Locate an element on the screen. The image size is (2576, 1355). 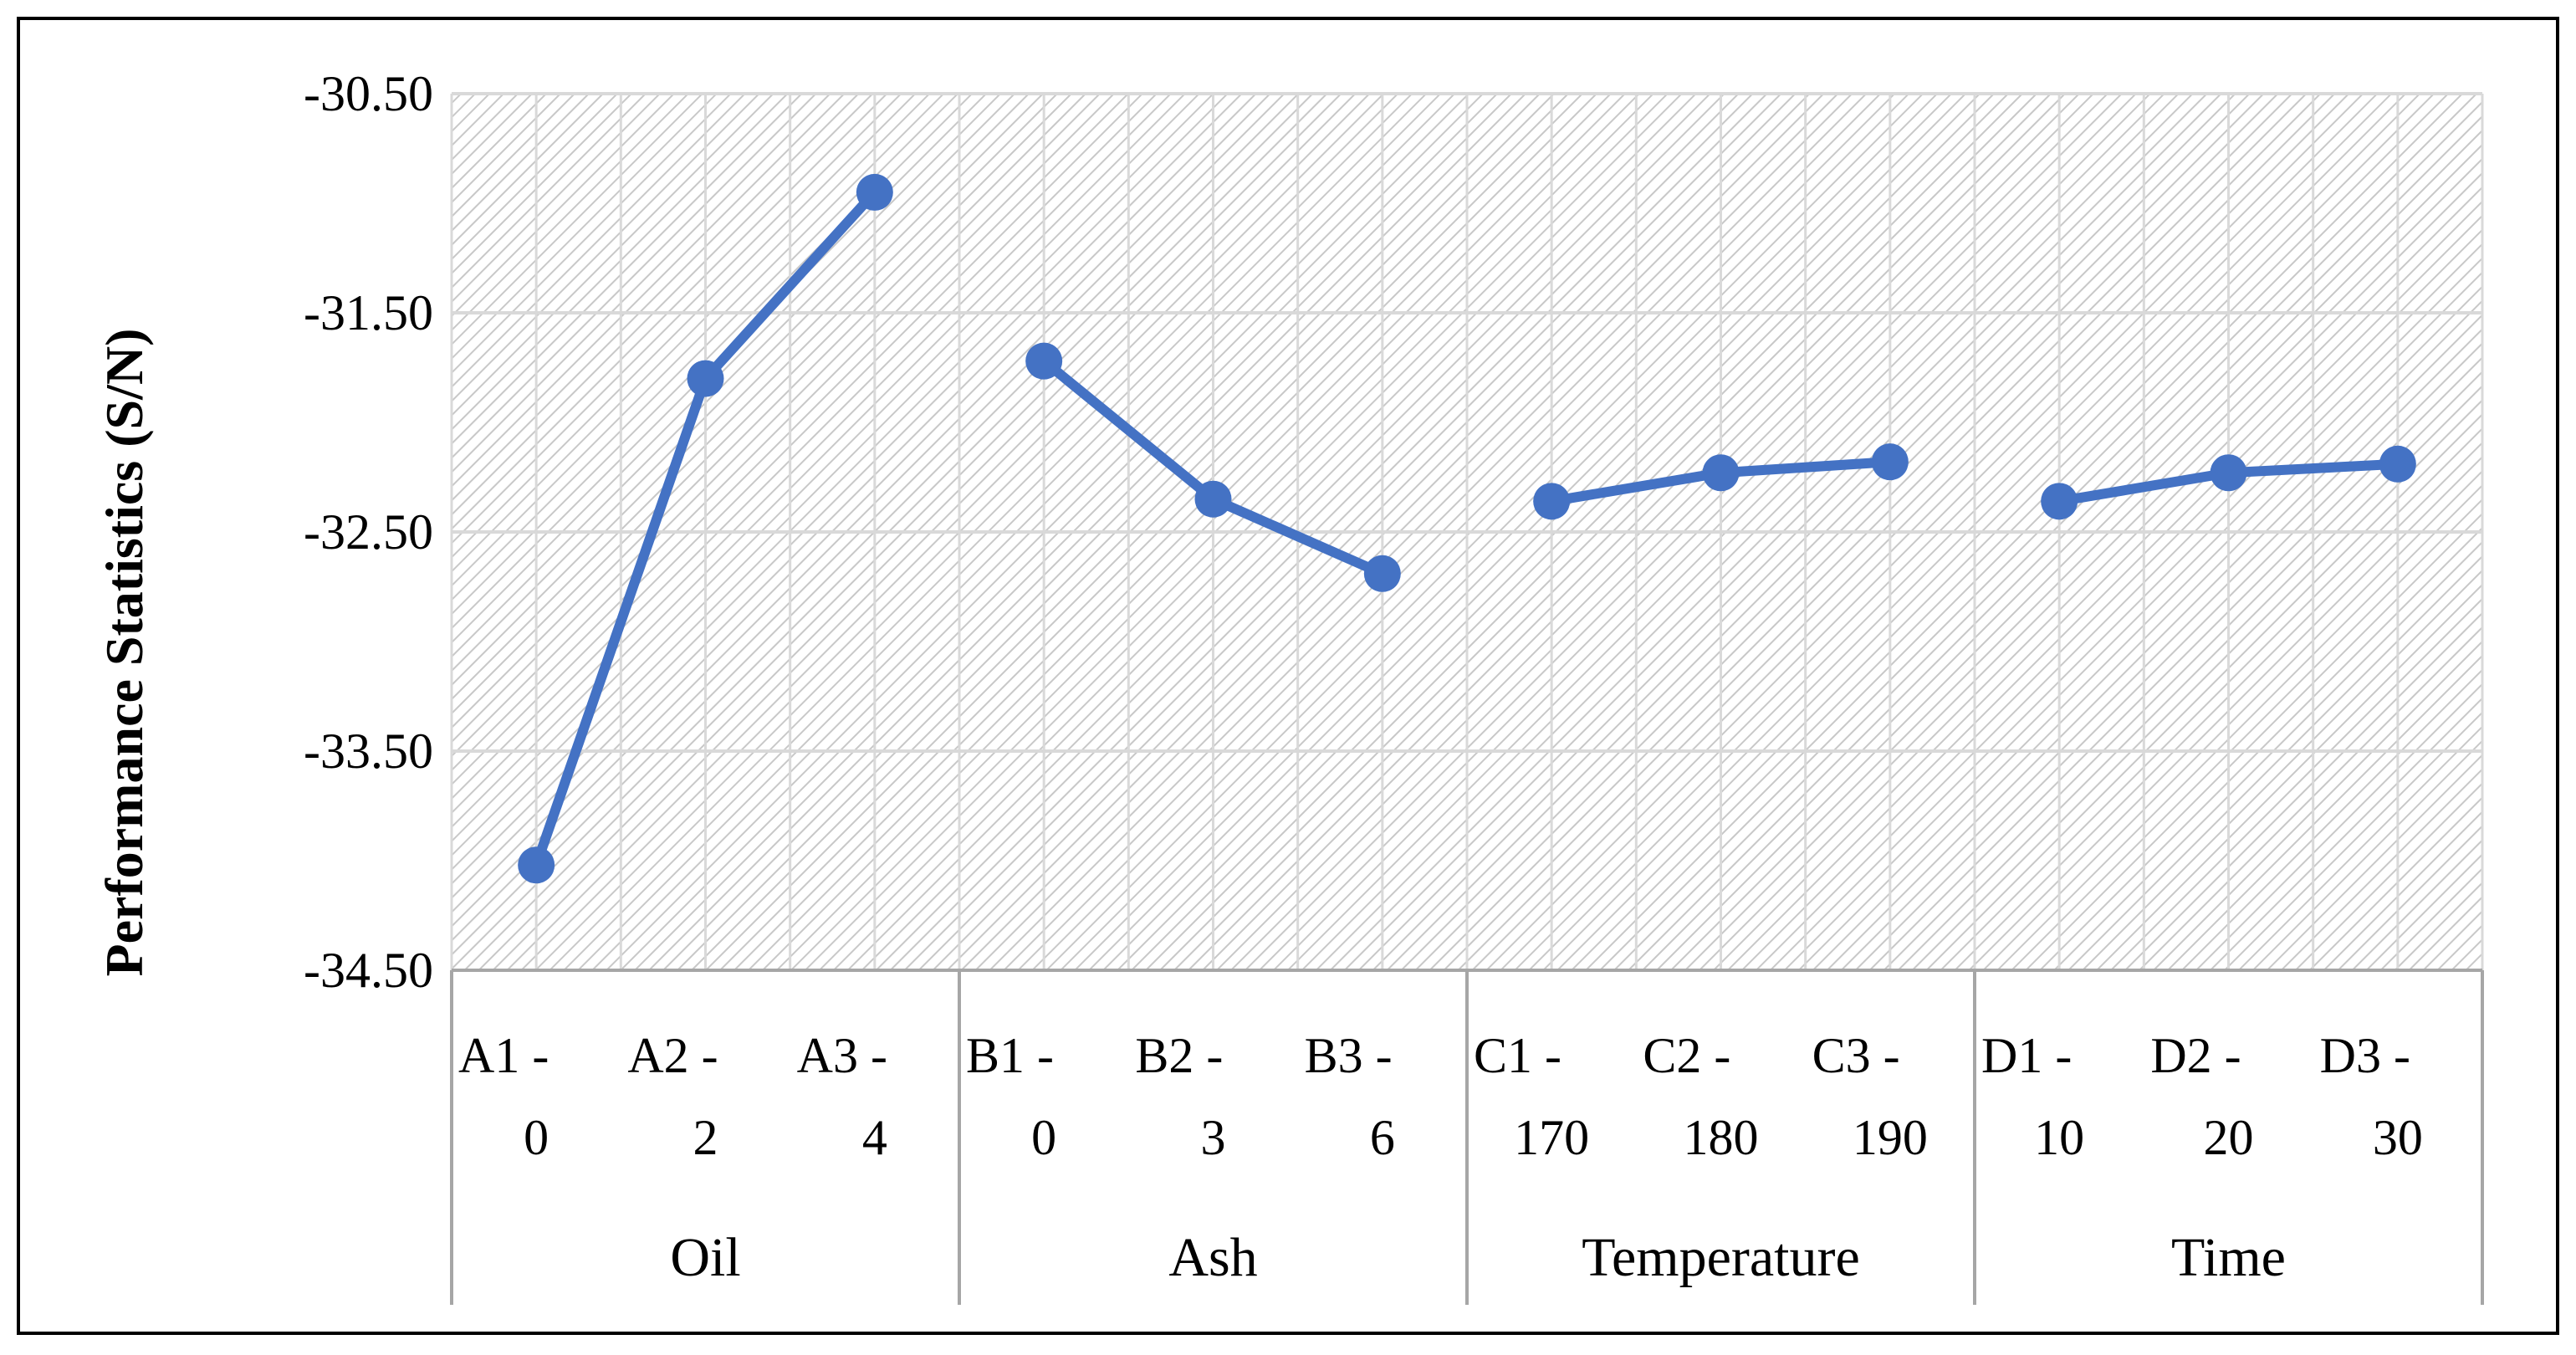
category-label: B3 - is located at coordinates (1349, 1055).